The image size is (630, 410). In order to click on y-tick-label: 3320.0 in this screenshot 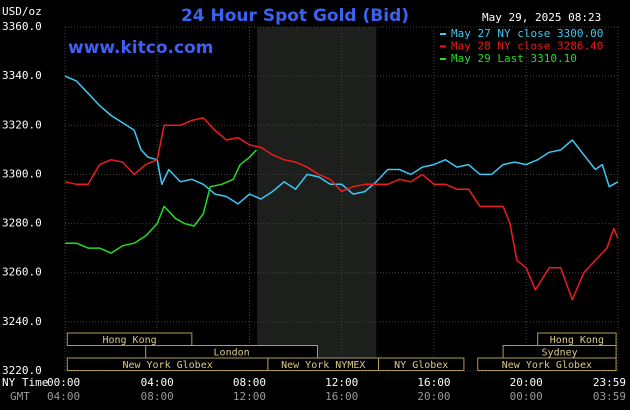, I will do `click(22, 124)`.